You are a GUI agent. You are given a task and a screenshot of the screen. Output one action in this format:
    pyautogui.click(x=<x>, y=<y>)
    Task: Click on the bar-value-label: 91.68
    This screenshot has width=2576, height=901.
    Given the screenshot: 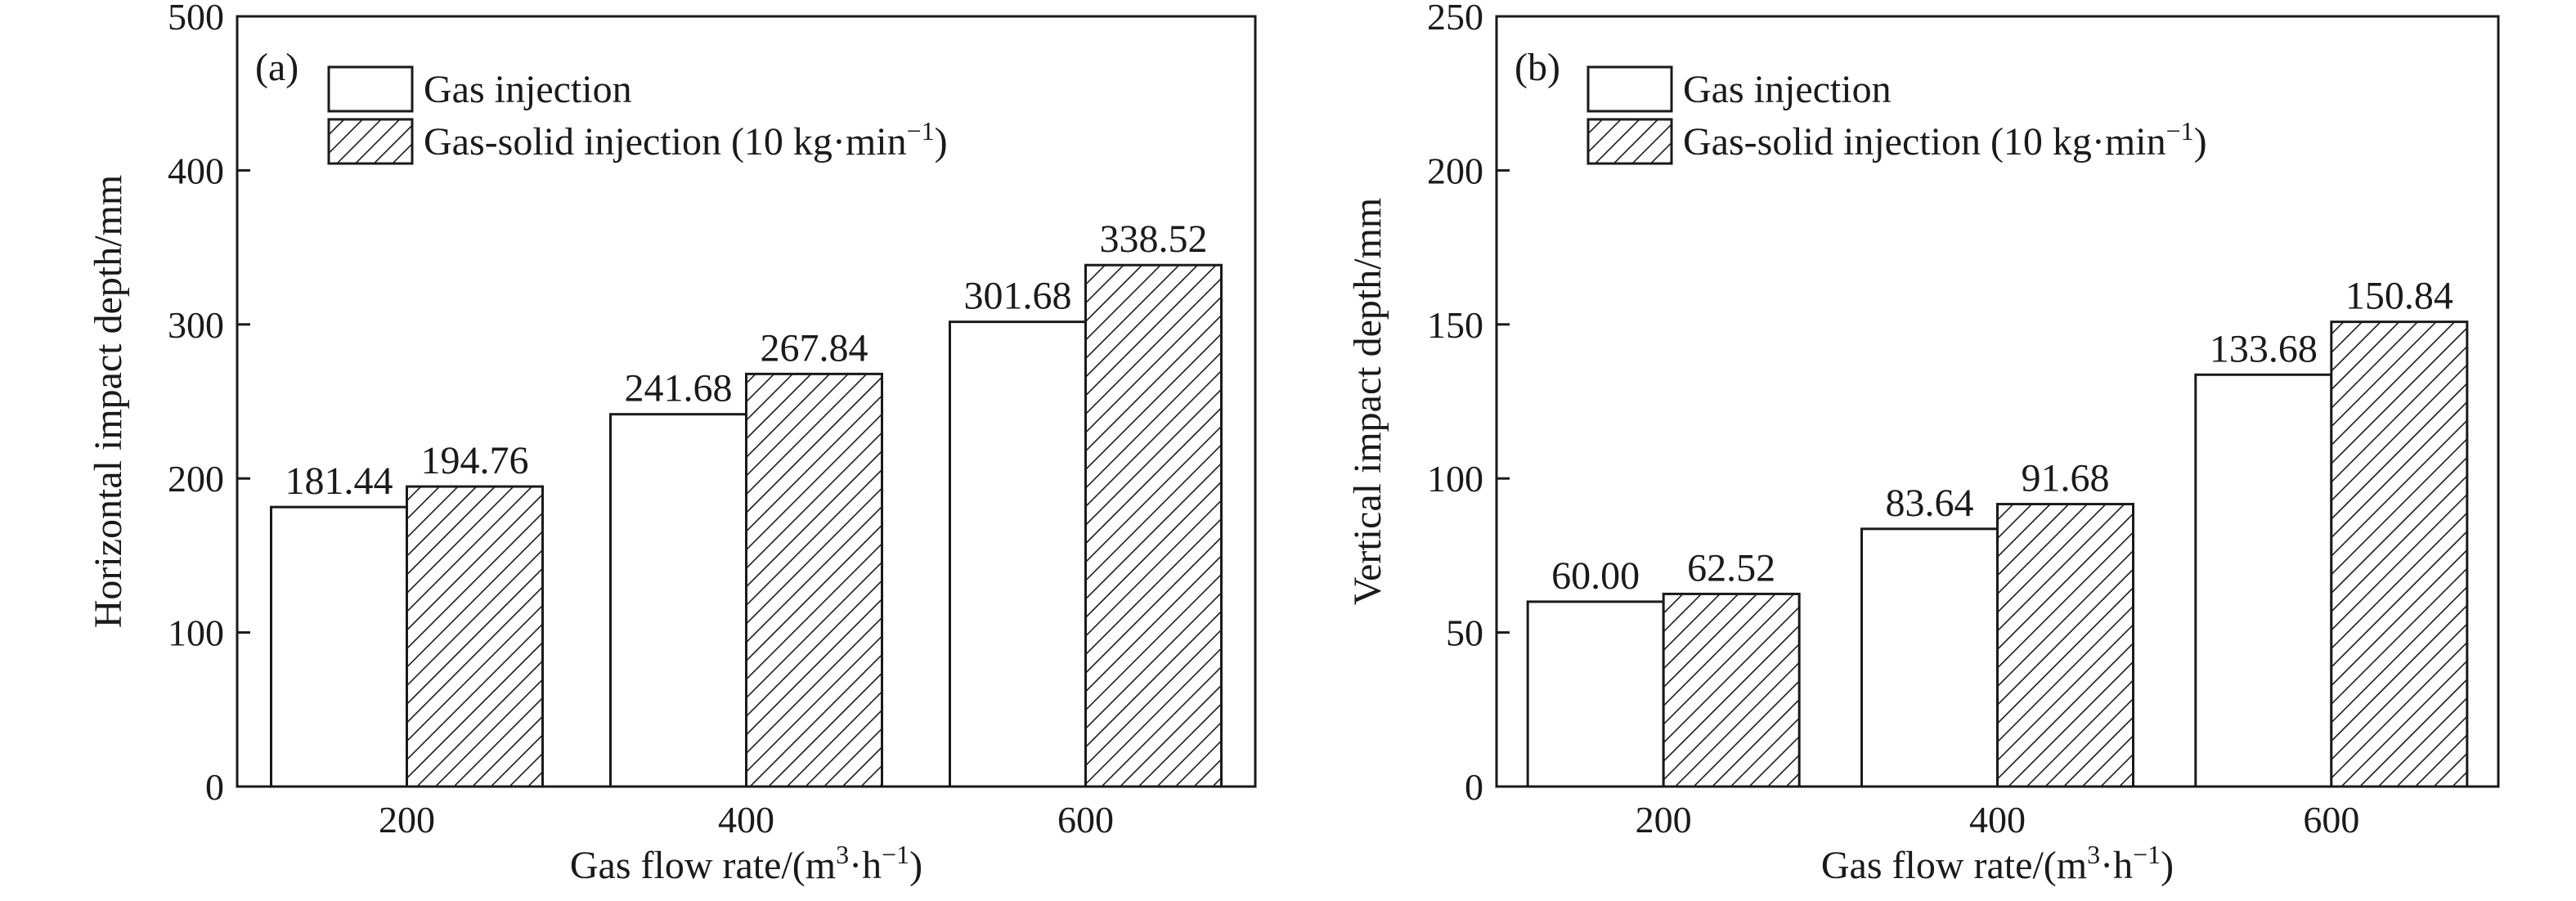 What is the action you would take?
    pyautogui.click(x=2066, y=478)
    